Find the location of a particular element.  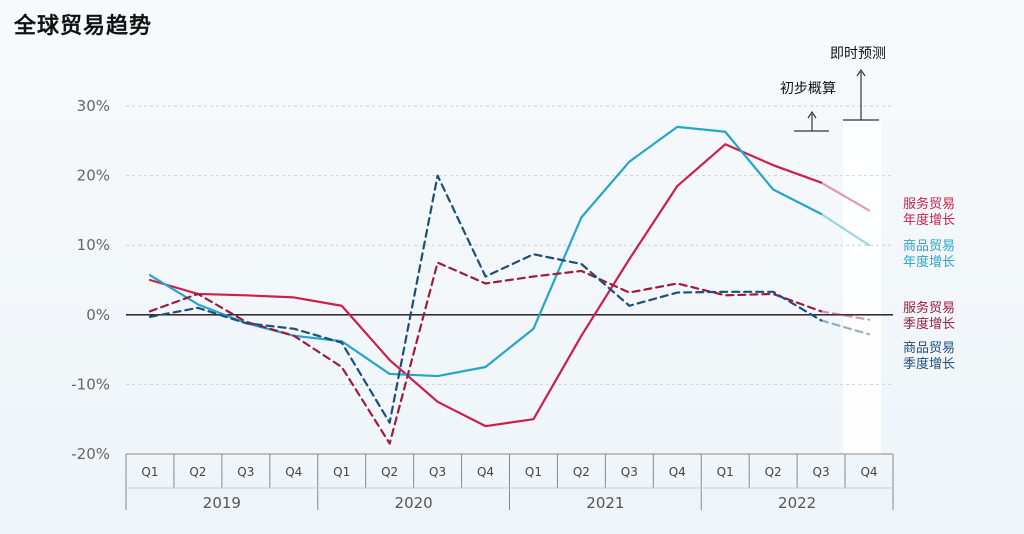

nowcast-arrow-head is located at coordinates (861, 72).